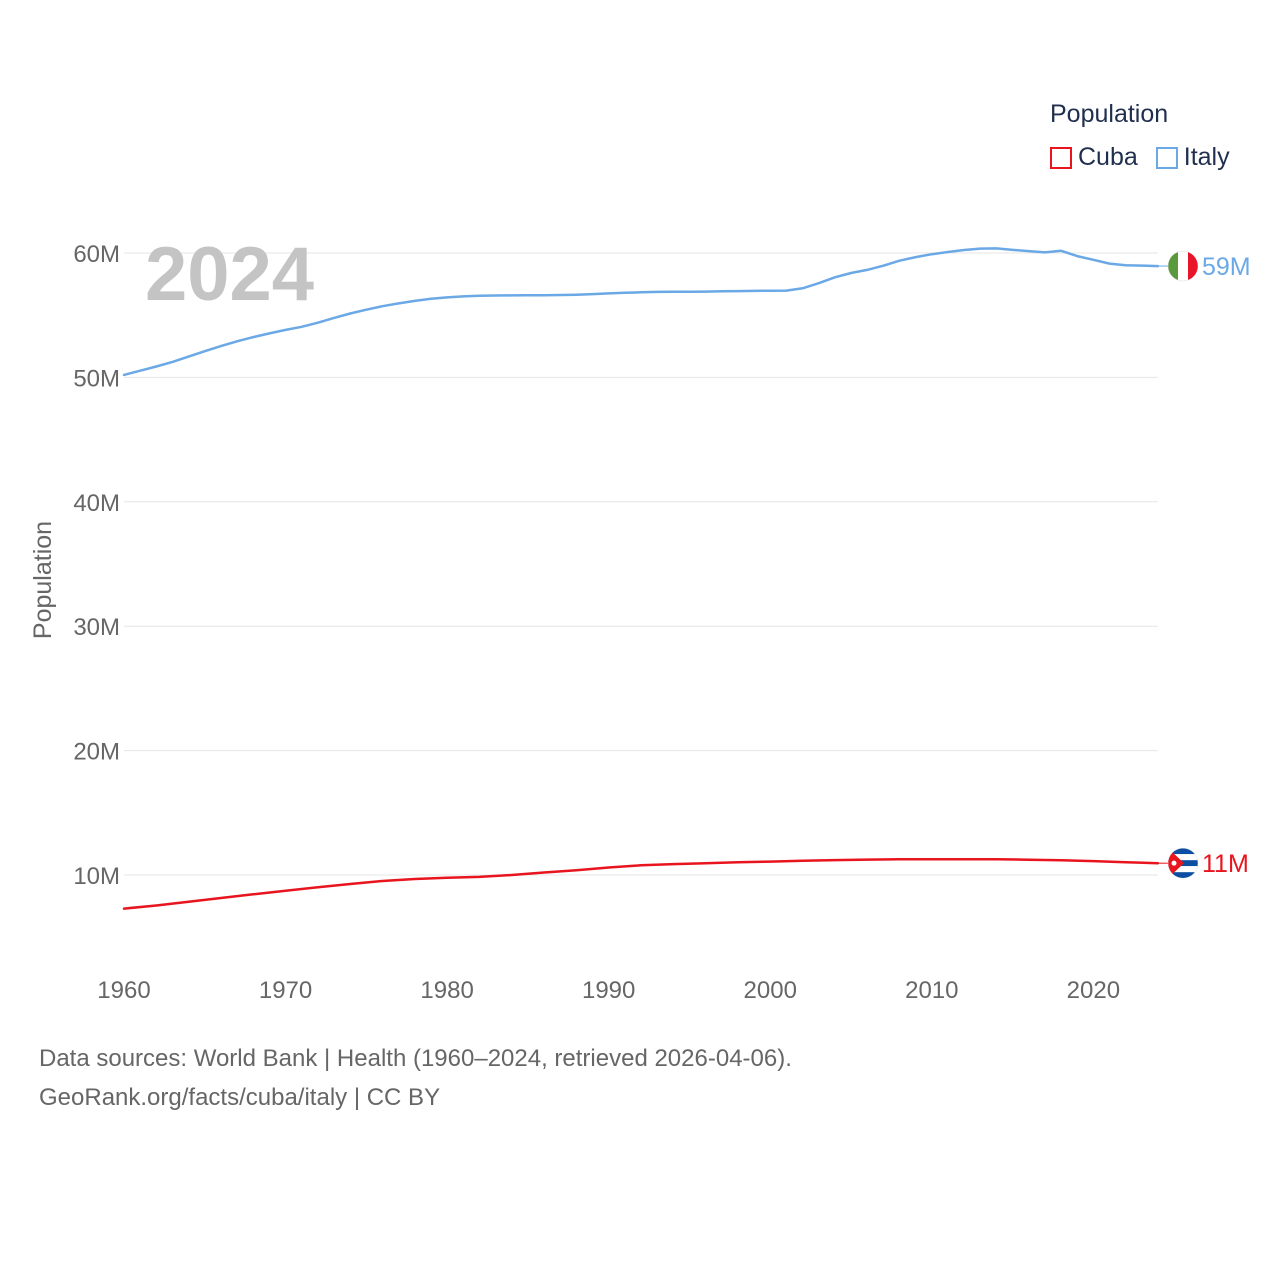 Image resolution: width=1280 pixels, height=1280 pixels. What do you see at coordinates (1109, 114) in the screenshot?
I see `legend-title: Population` at bounding box center [1109, 114].